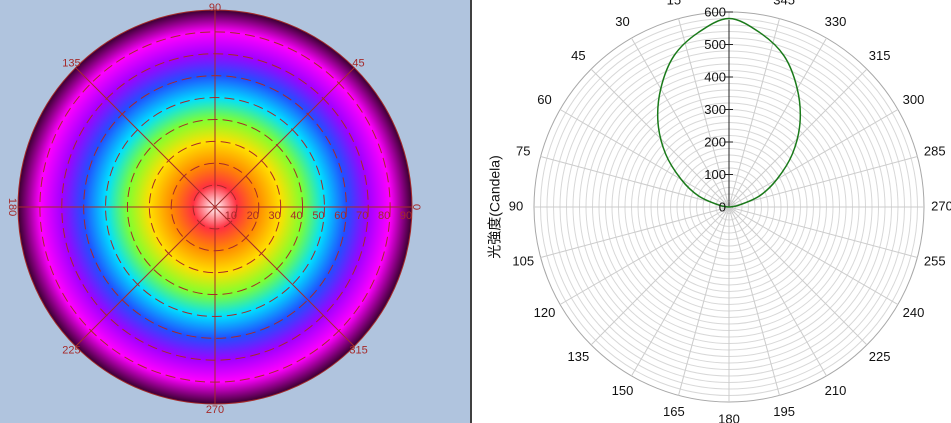  I want to click on angle-tick-label: 330, so click(836, 21).